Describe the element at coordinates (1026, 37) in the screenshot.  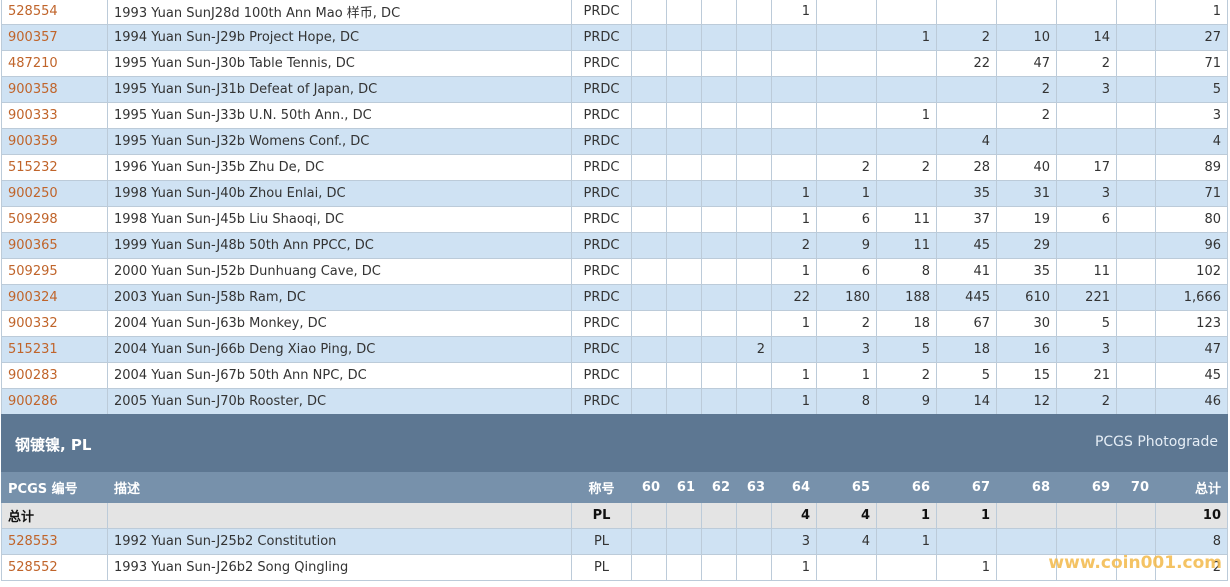
I see `grade-count: 10` at that location.